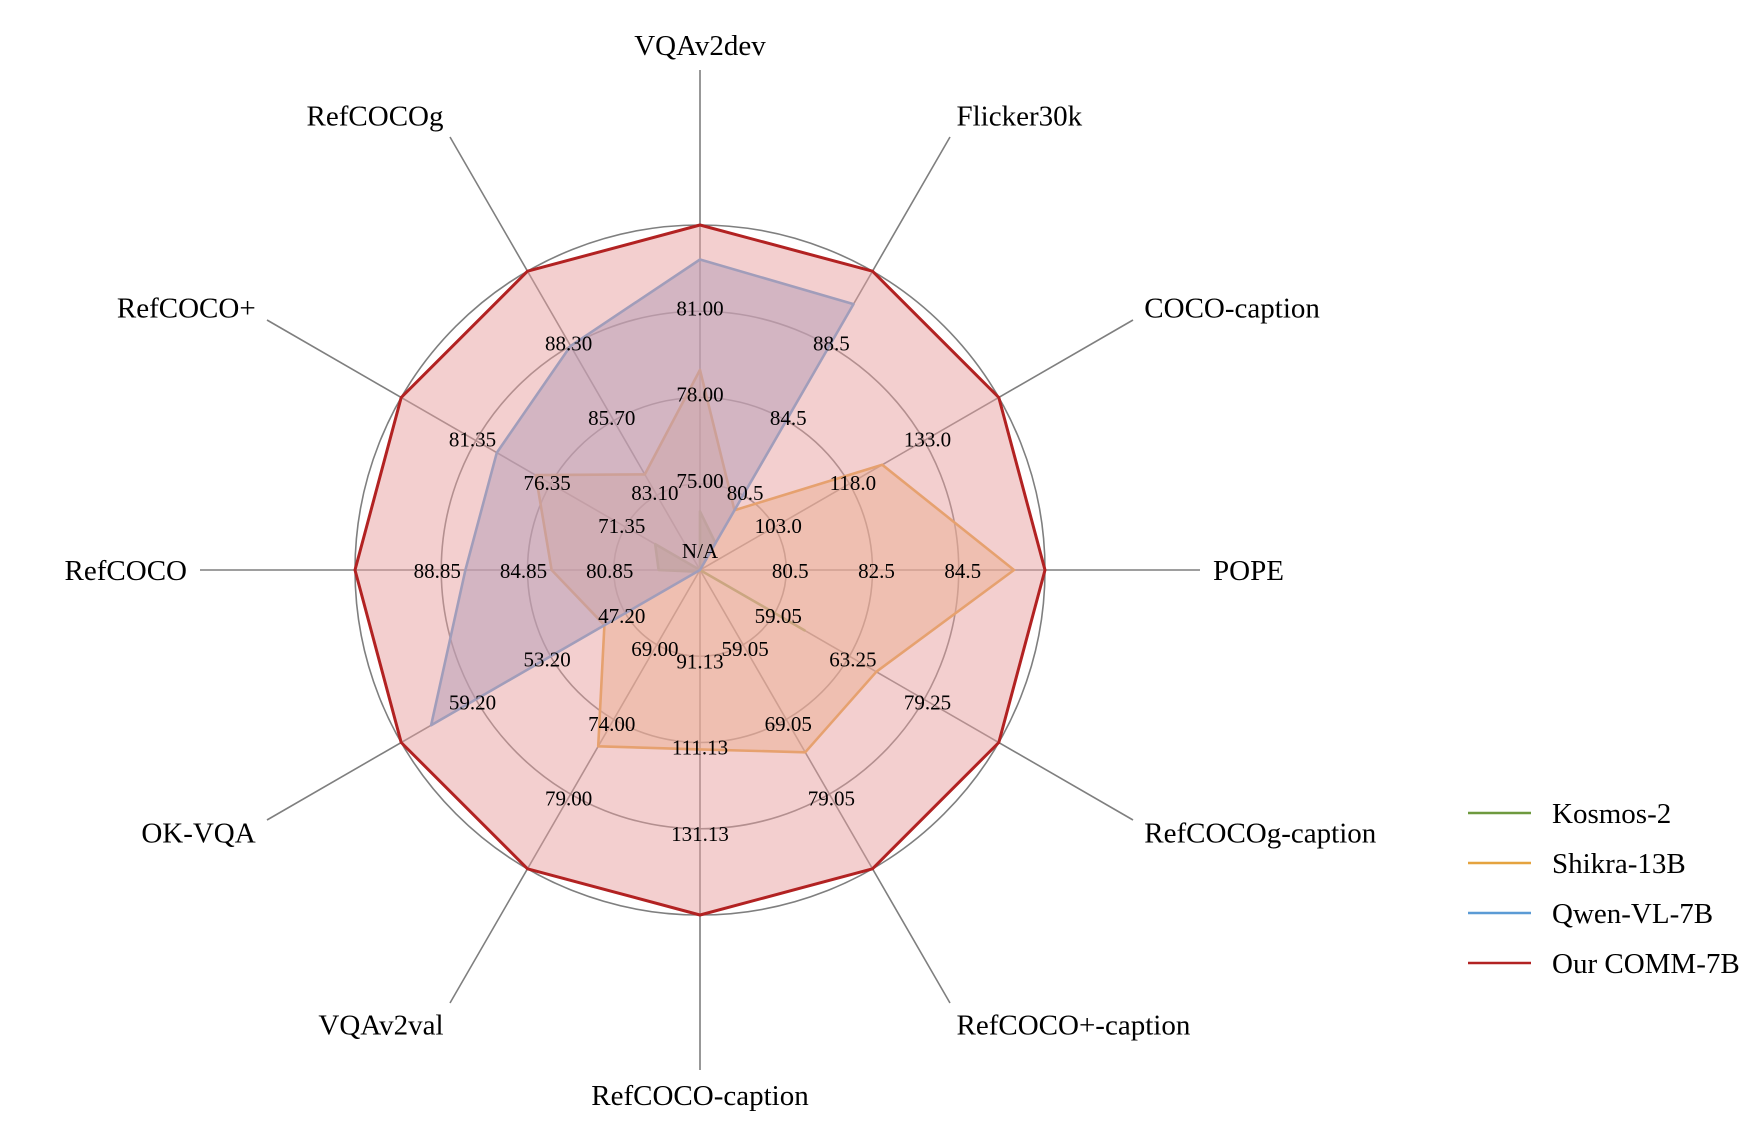 This screenshot has height=1122, width=1760. Describe the element at coordinates (472, 702) in the screenshot. I see `tick-label: 59.20` at that location.